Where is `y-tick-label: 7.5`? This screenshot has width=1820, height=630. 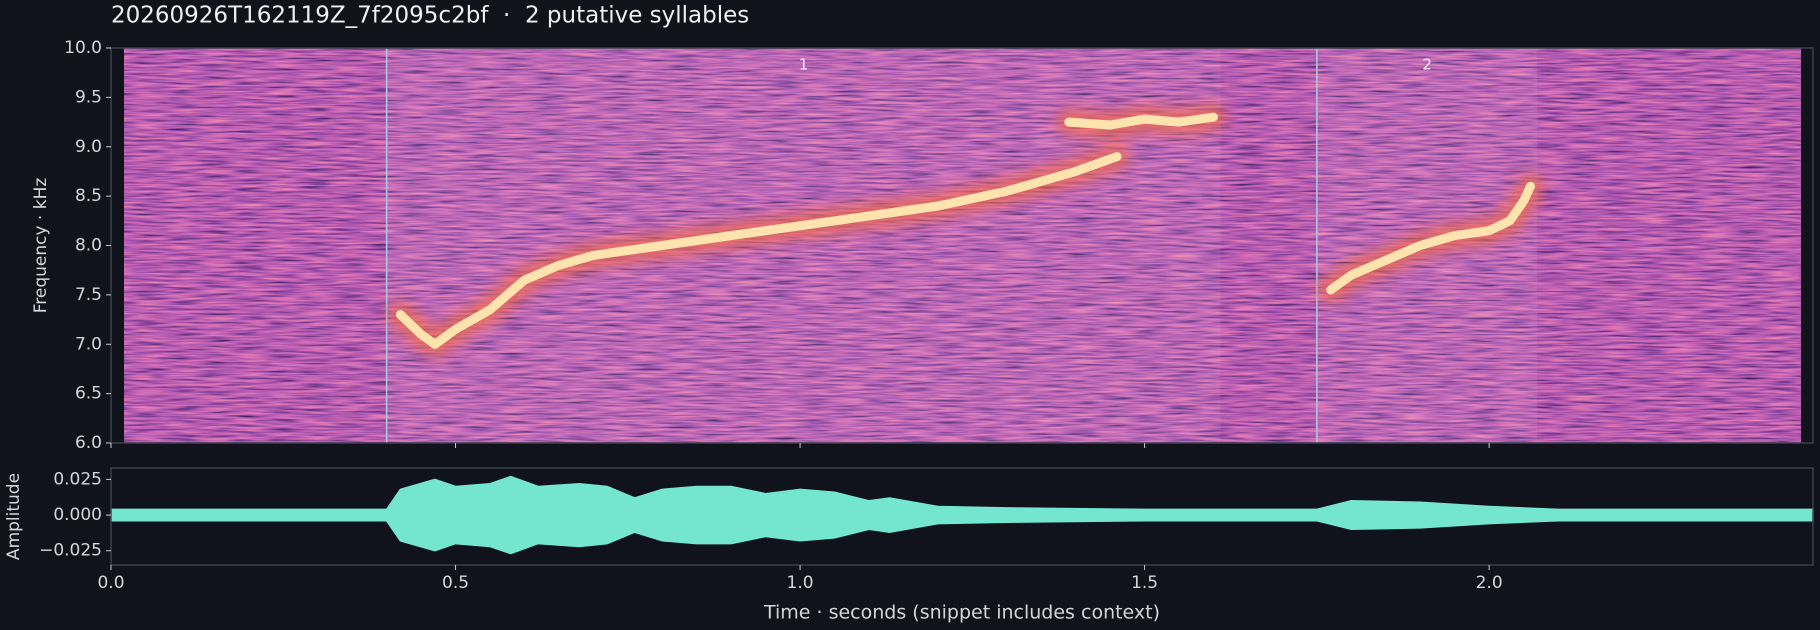
y-tick-label: 7.5 is located at coordinates (88, 295).